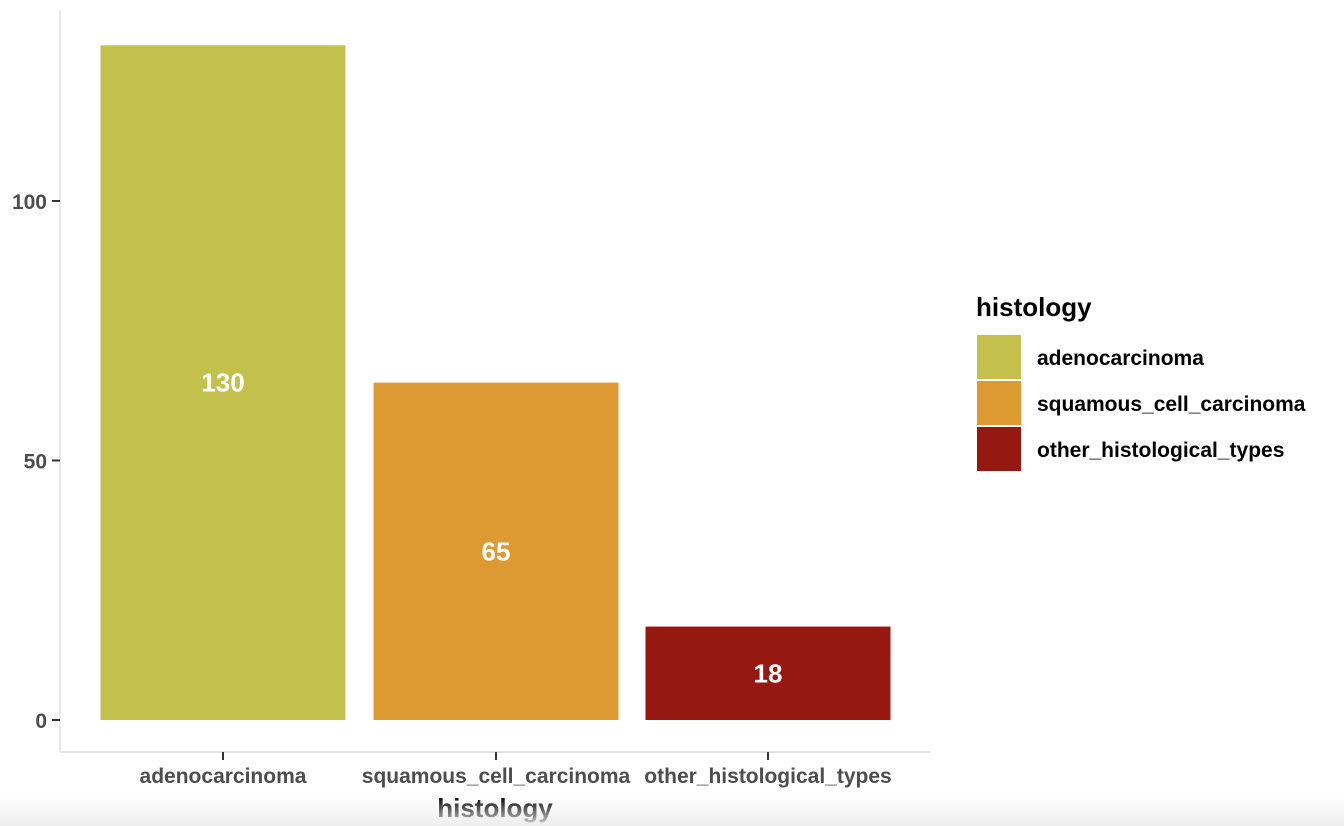 Image resolution: width=1344 pixels, height=826 pixels. I want to click on legend-label: squamous_cell_carcinoma, so click(1171, 404).